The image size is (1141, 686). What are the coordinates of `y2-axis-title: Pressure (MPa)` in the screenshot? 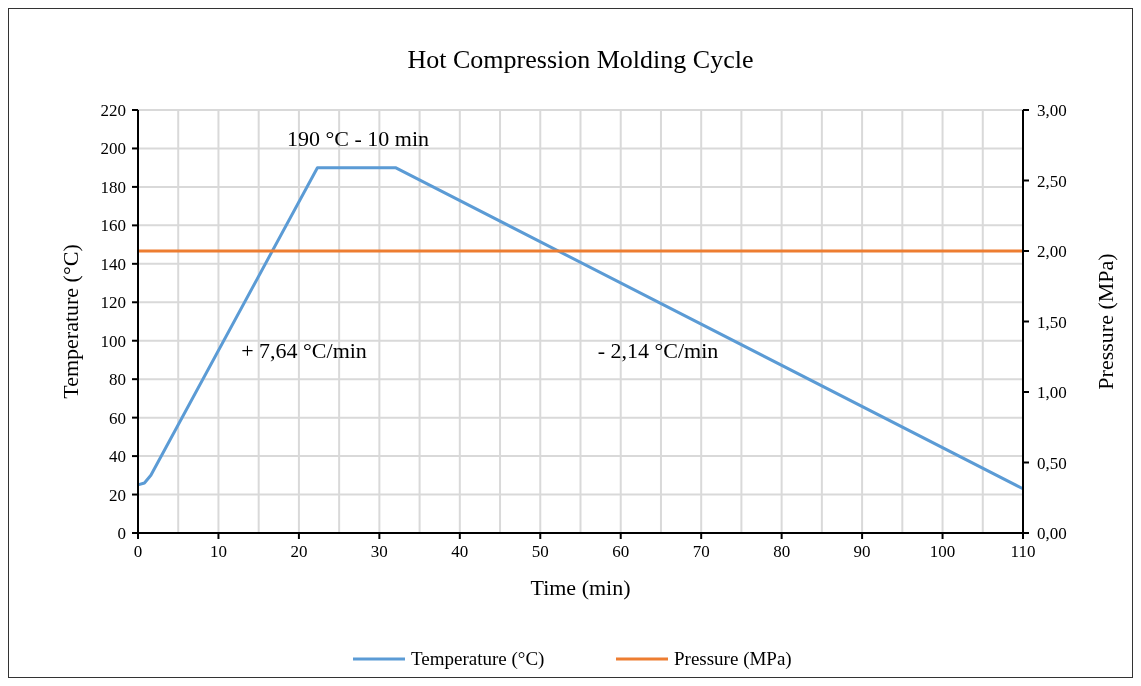 It's located at (1105, 321).